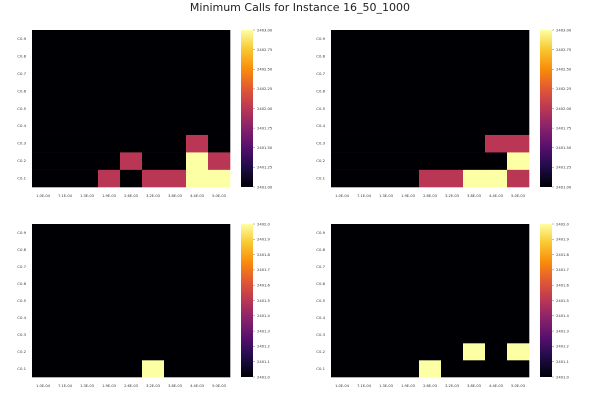 The width and height of the screenshot is (600, 400). What do you see at coordinates (264, 240) in the screenshot?
I see `colorbar-tick-label: 2401.9` at bounding box center [264, 240].